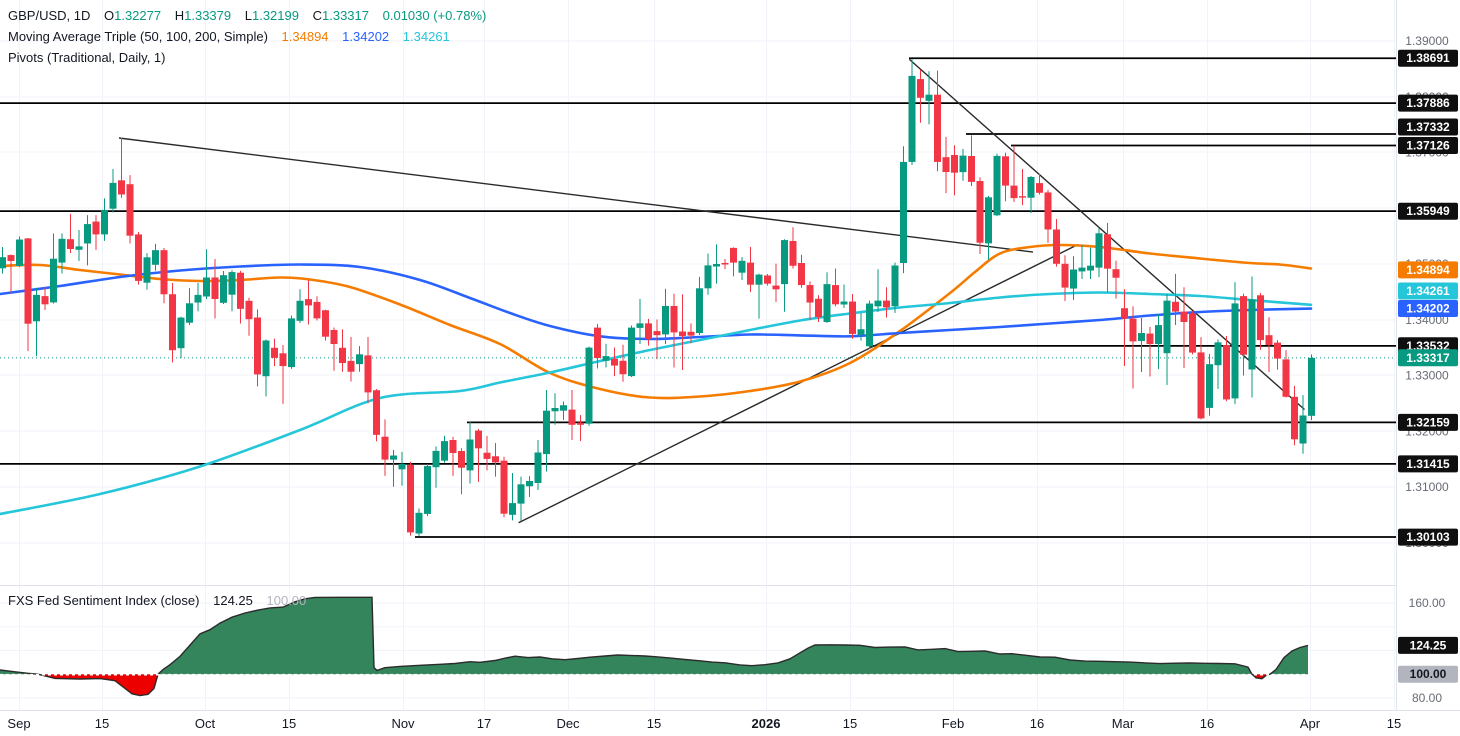 The image size is (1460, 736). I want to click on pivots-indicator-title: Pivots (Traditional, Daily, 1), so click(87, 57).